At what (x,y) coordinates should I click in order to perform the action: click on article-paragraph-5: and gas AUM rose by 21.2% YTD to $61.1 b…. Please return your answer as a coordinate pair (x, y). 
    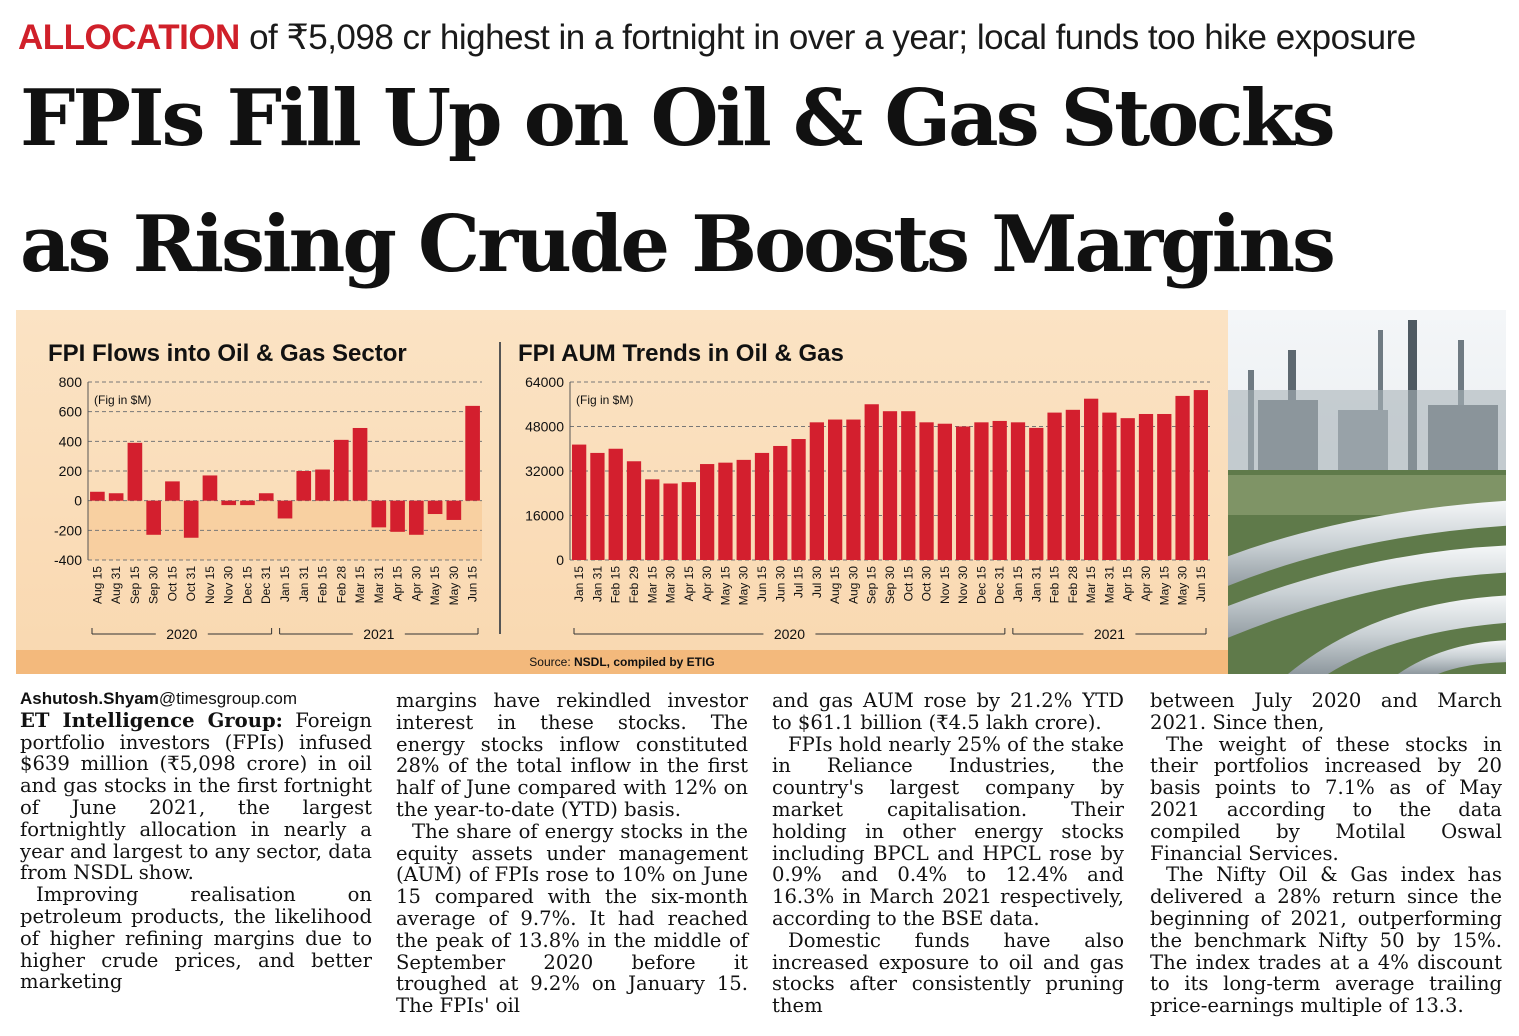
    Looking at the image, I should click on (948, 711).